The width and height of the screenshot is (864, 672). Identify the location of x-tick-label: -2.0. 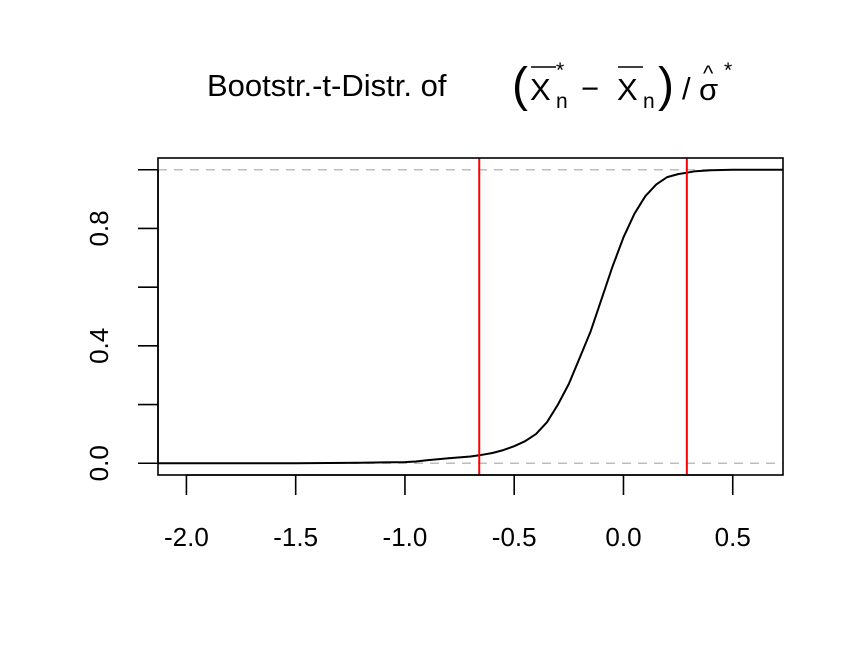
(186, 537).